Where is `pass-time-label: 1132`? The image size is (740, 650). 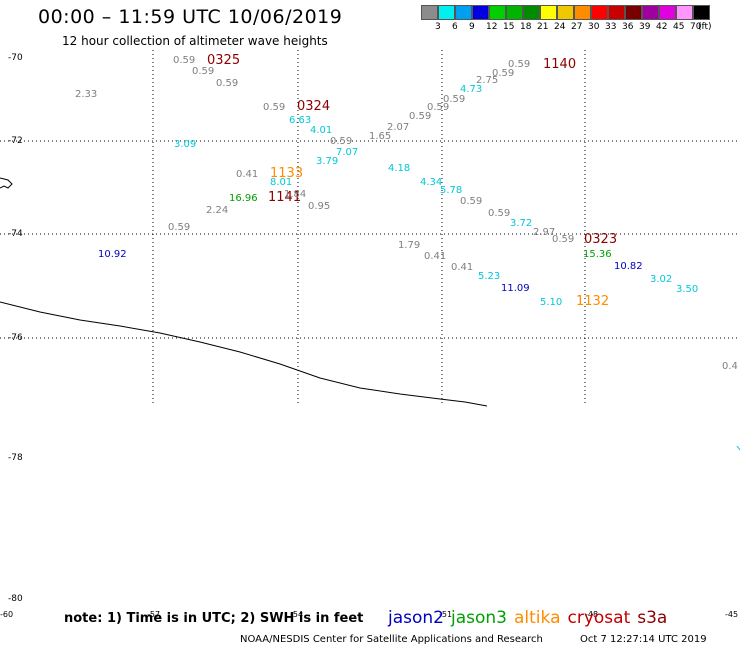 pass-time-label: 1132 is located at coordinates (592, 301).